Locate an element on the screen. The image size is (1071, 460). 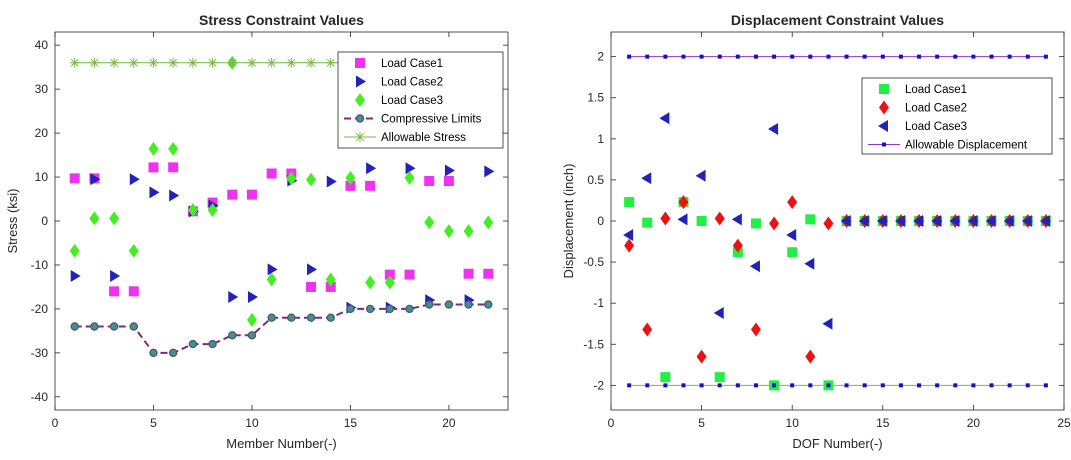
x-tick-label: 10 is located at coordinates (793, 423).